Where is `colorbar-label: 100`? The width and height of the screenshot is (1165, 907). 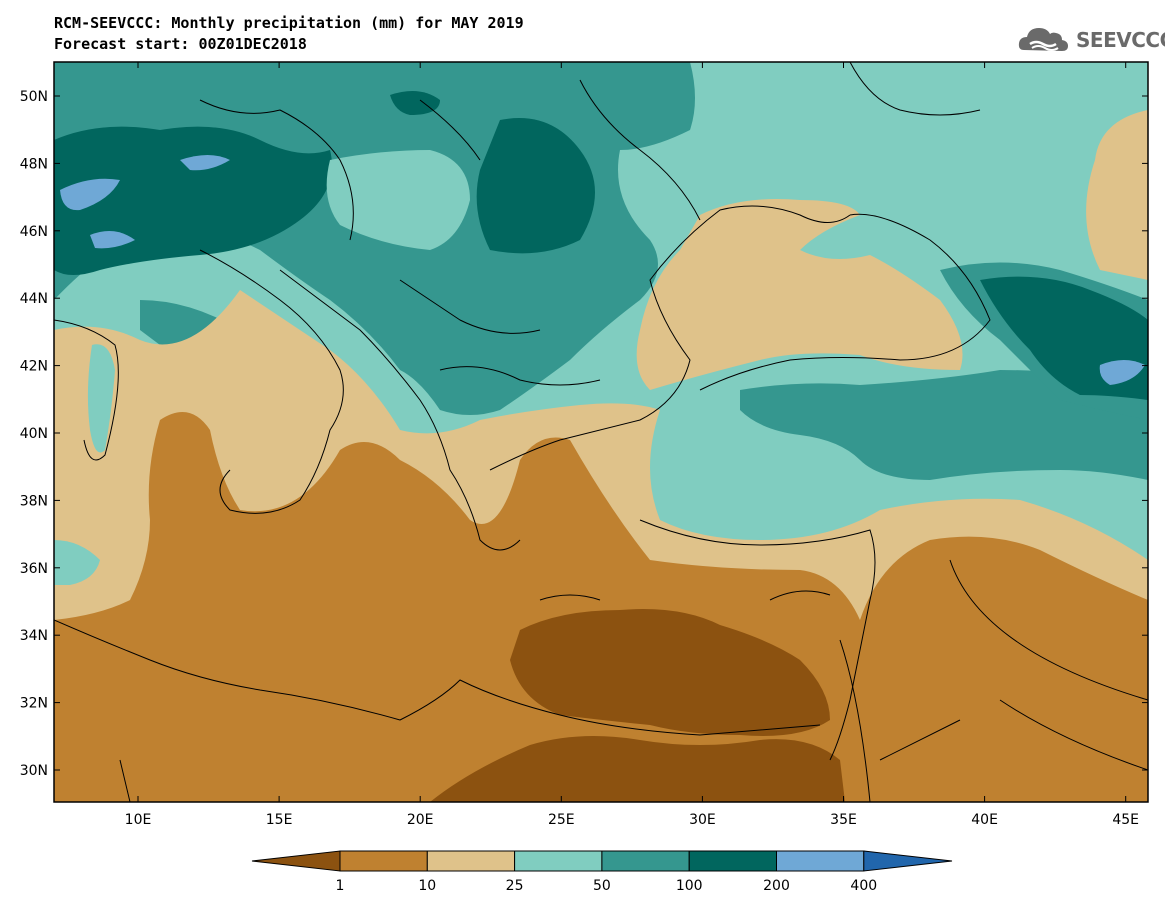 colorbar-label: 100 is located at coordinates (689, 886).